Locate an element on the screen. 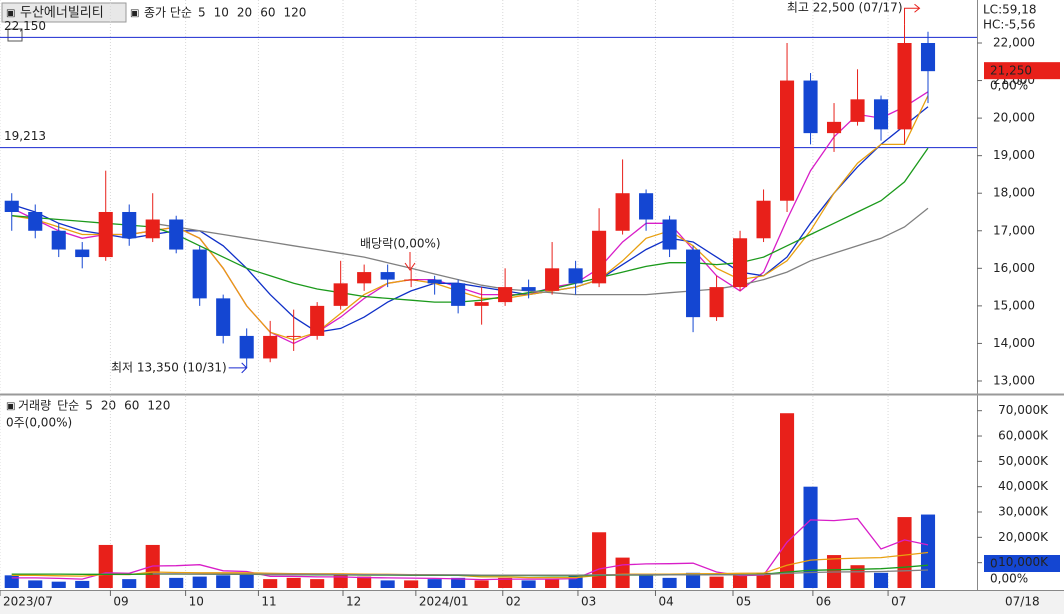 This screenshot has height=614, width=1064. reference-label: 19,213 is located at coordinates (25, 136).